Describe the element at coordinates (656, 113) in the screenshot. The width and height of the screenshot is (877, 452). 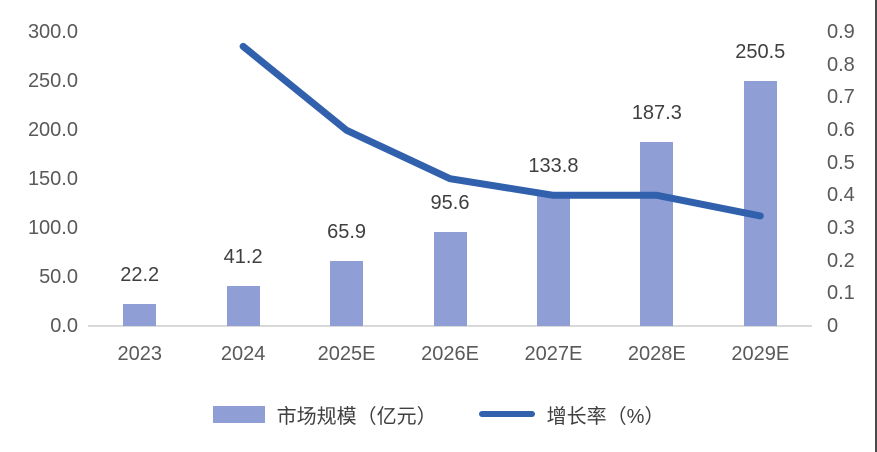
I see `bar-value-label: 187.3` at that location.